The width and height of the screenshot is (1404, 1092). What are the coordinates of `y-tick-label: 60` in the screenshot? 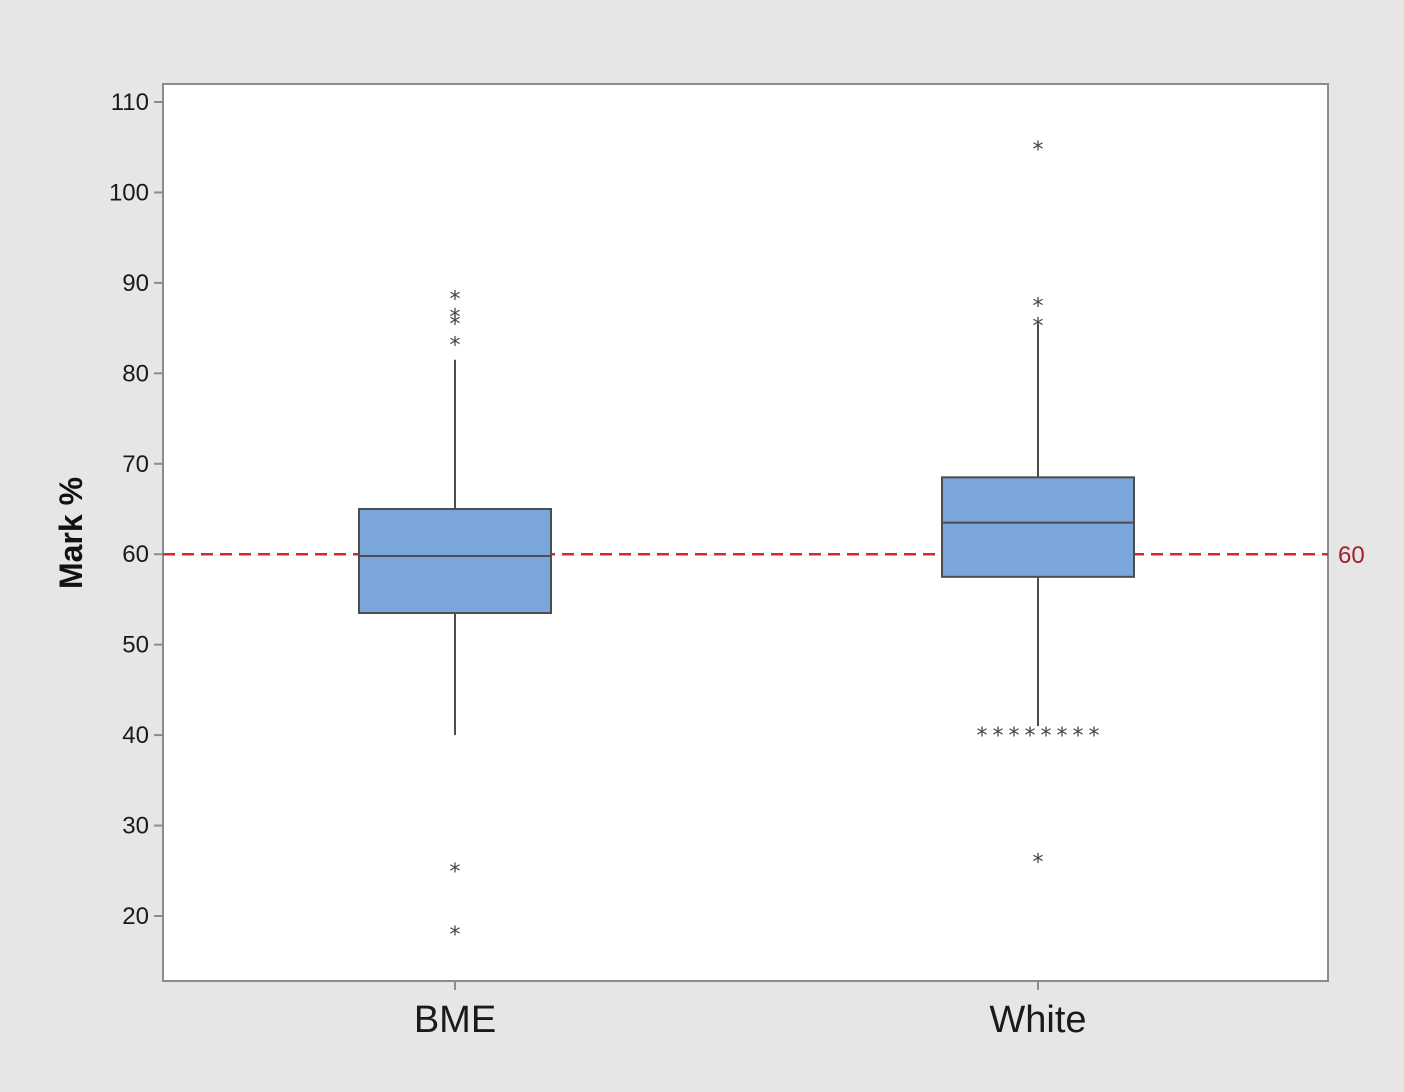 It's located at (135, 554).